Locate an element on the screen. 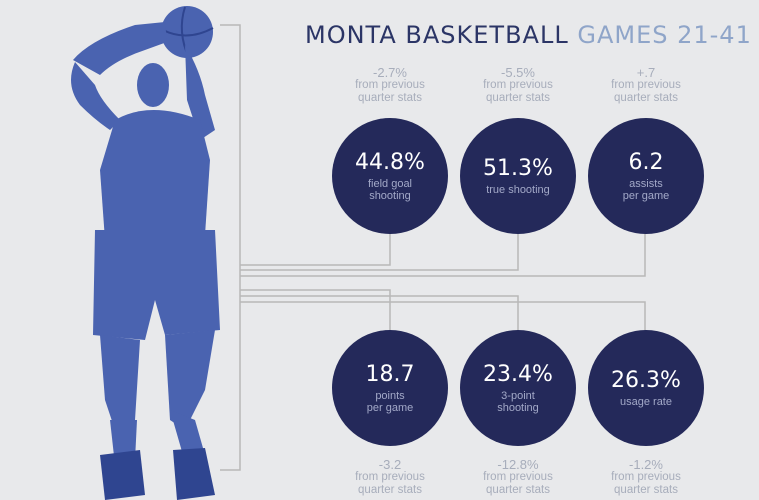 The height and width of the screenshot is (500, 759). stat-circle-true-shooting: 51.3% true shooting is located at coordinates (518, 176).